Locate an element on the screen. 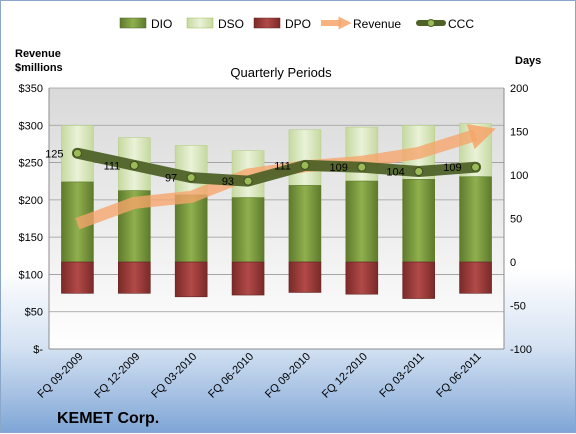  legend-swatch-dio is located at coordinates (133, 23).